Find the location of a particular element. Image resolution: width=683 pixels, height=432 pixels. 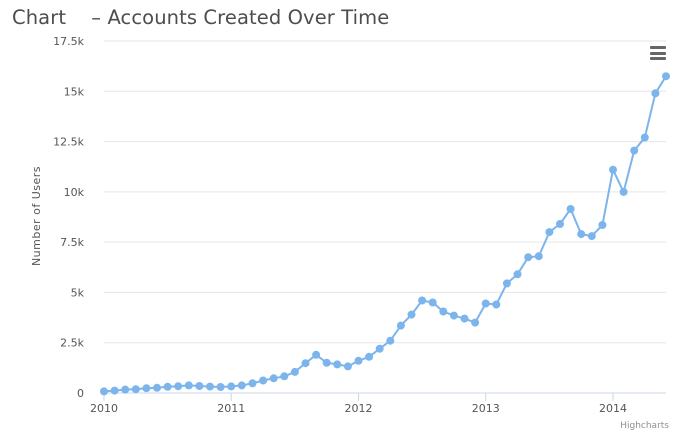

y-tick-label: 5k is located at coordinates (78, 292).